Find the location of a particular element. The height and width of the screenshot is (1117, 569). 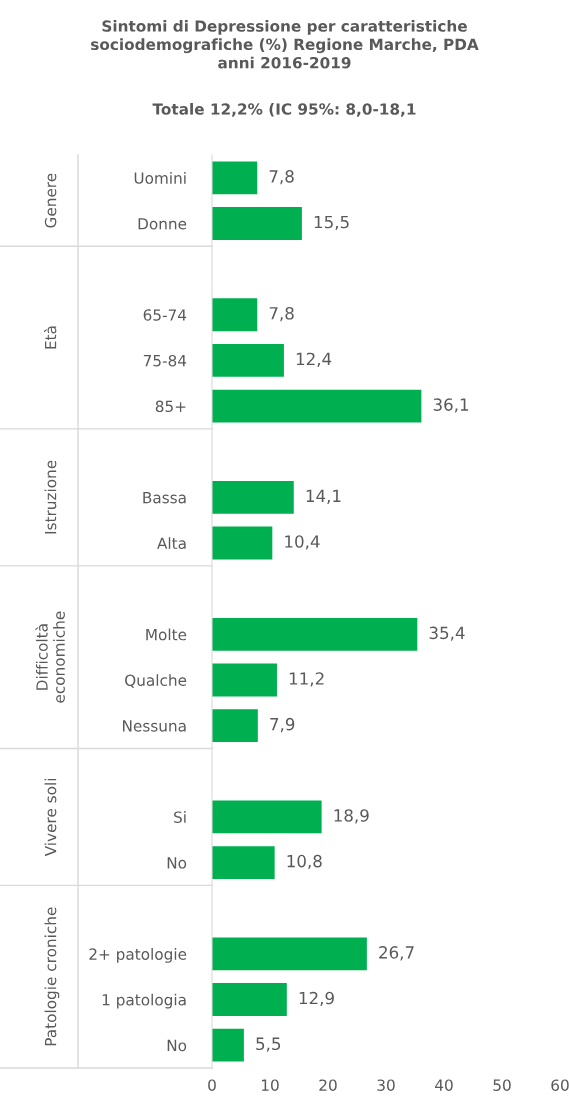

y-tick-label: Donne is located at coordinates (162, 224).